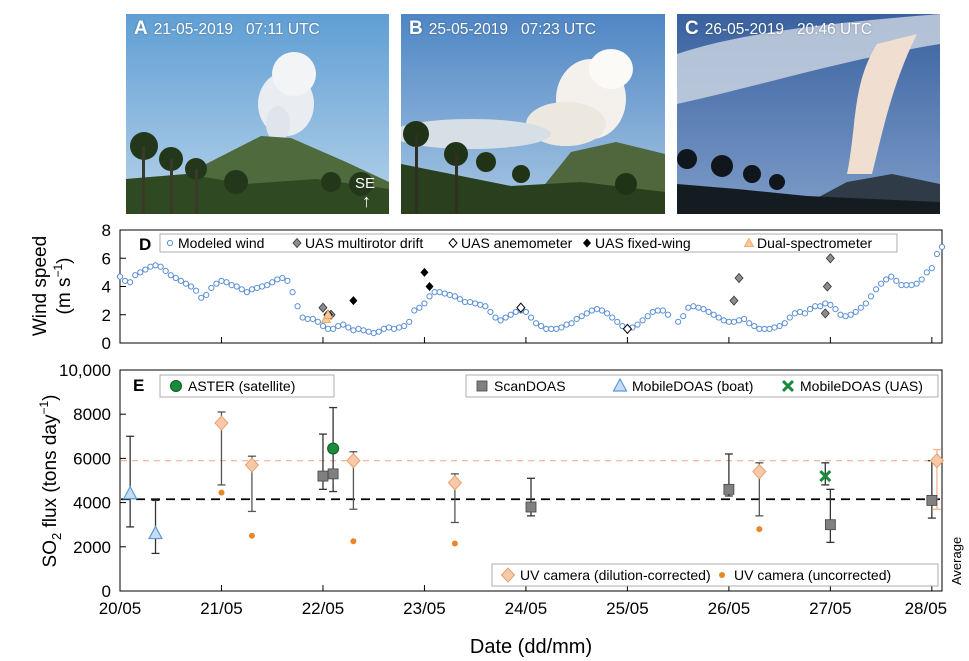 The width and height of the screenshot is (969, 661). What do you see at coordinates (627, 608) in the screenshot?
I see `flux-xtick-label: 25/05` at bounding box center [627, 608].